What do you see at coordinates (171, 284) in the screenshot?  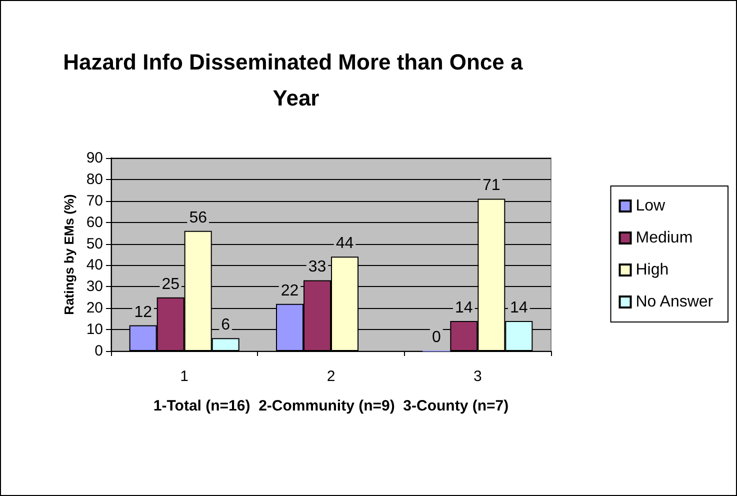 I see `data-label: 25` at bounding box center [171, 284].